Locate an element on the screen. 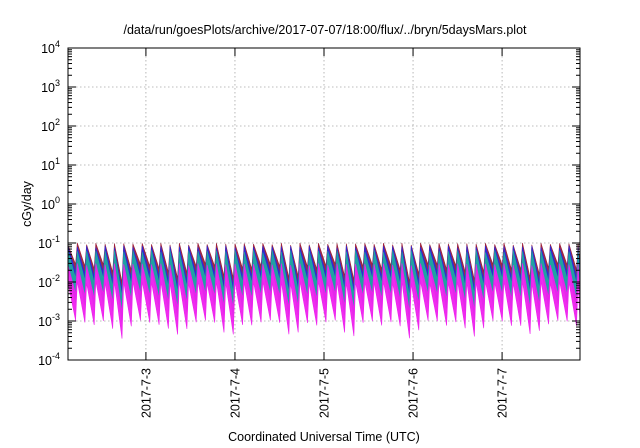  x-tick-label: 2017-7-6 is located at coordinates (414, 393).